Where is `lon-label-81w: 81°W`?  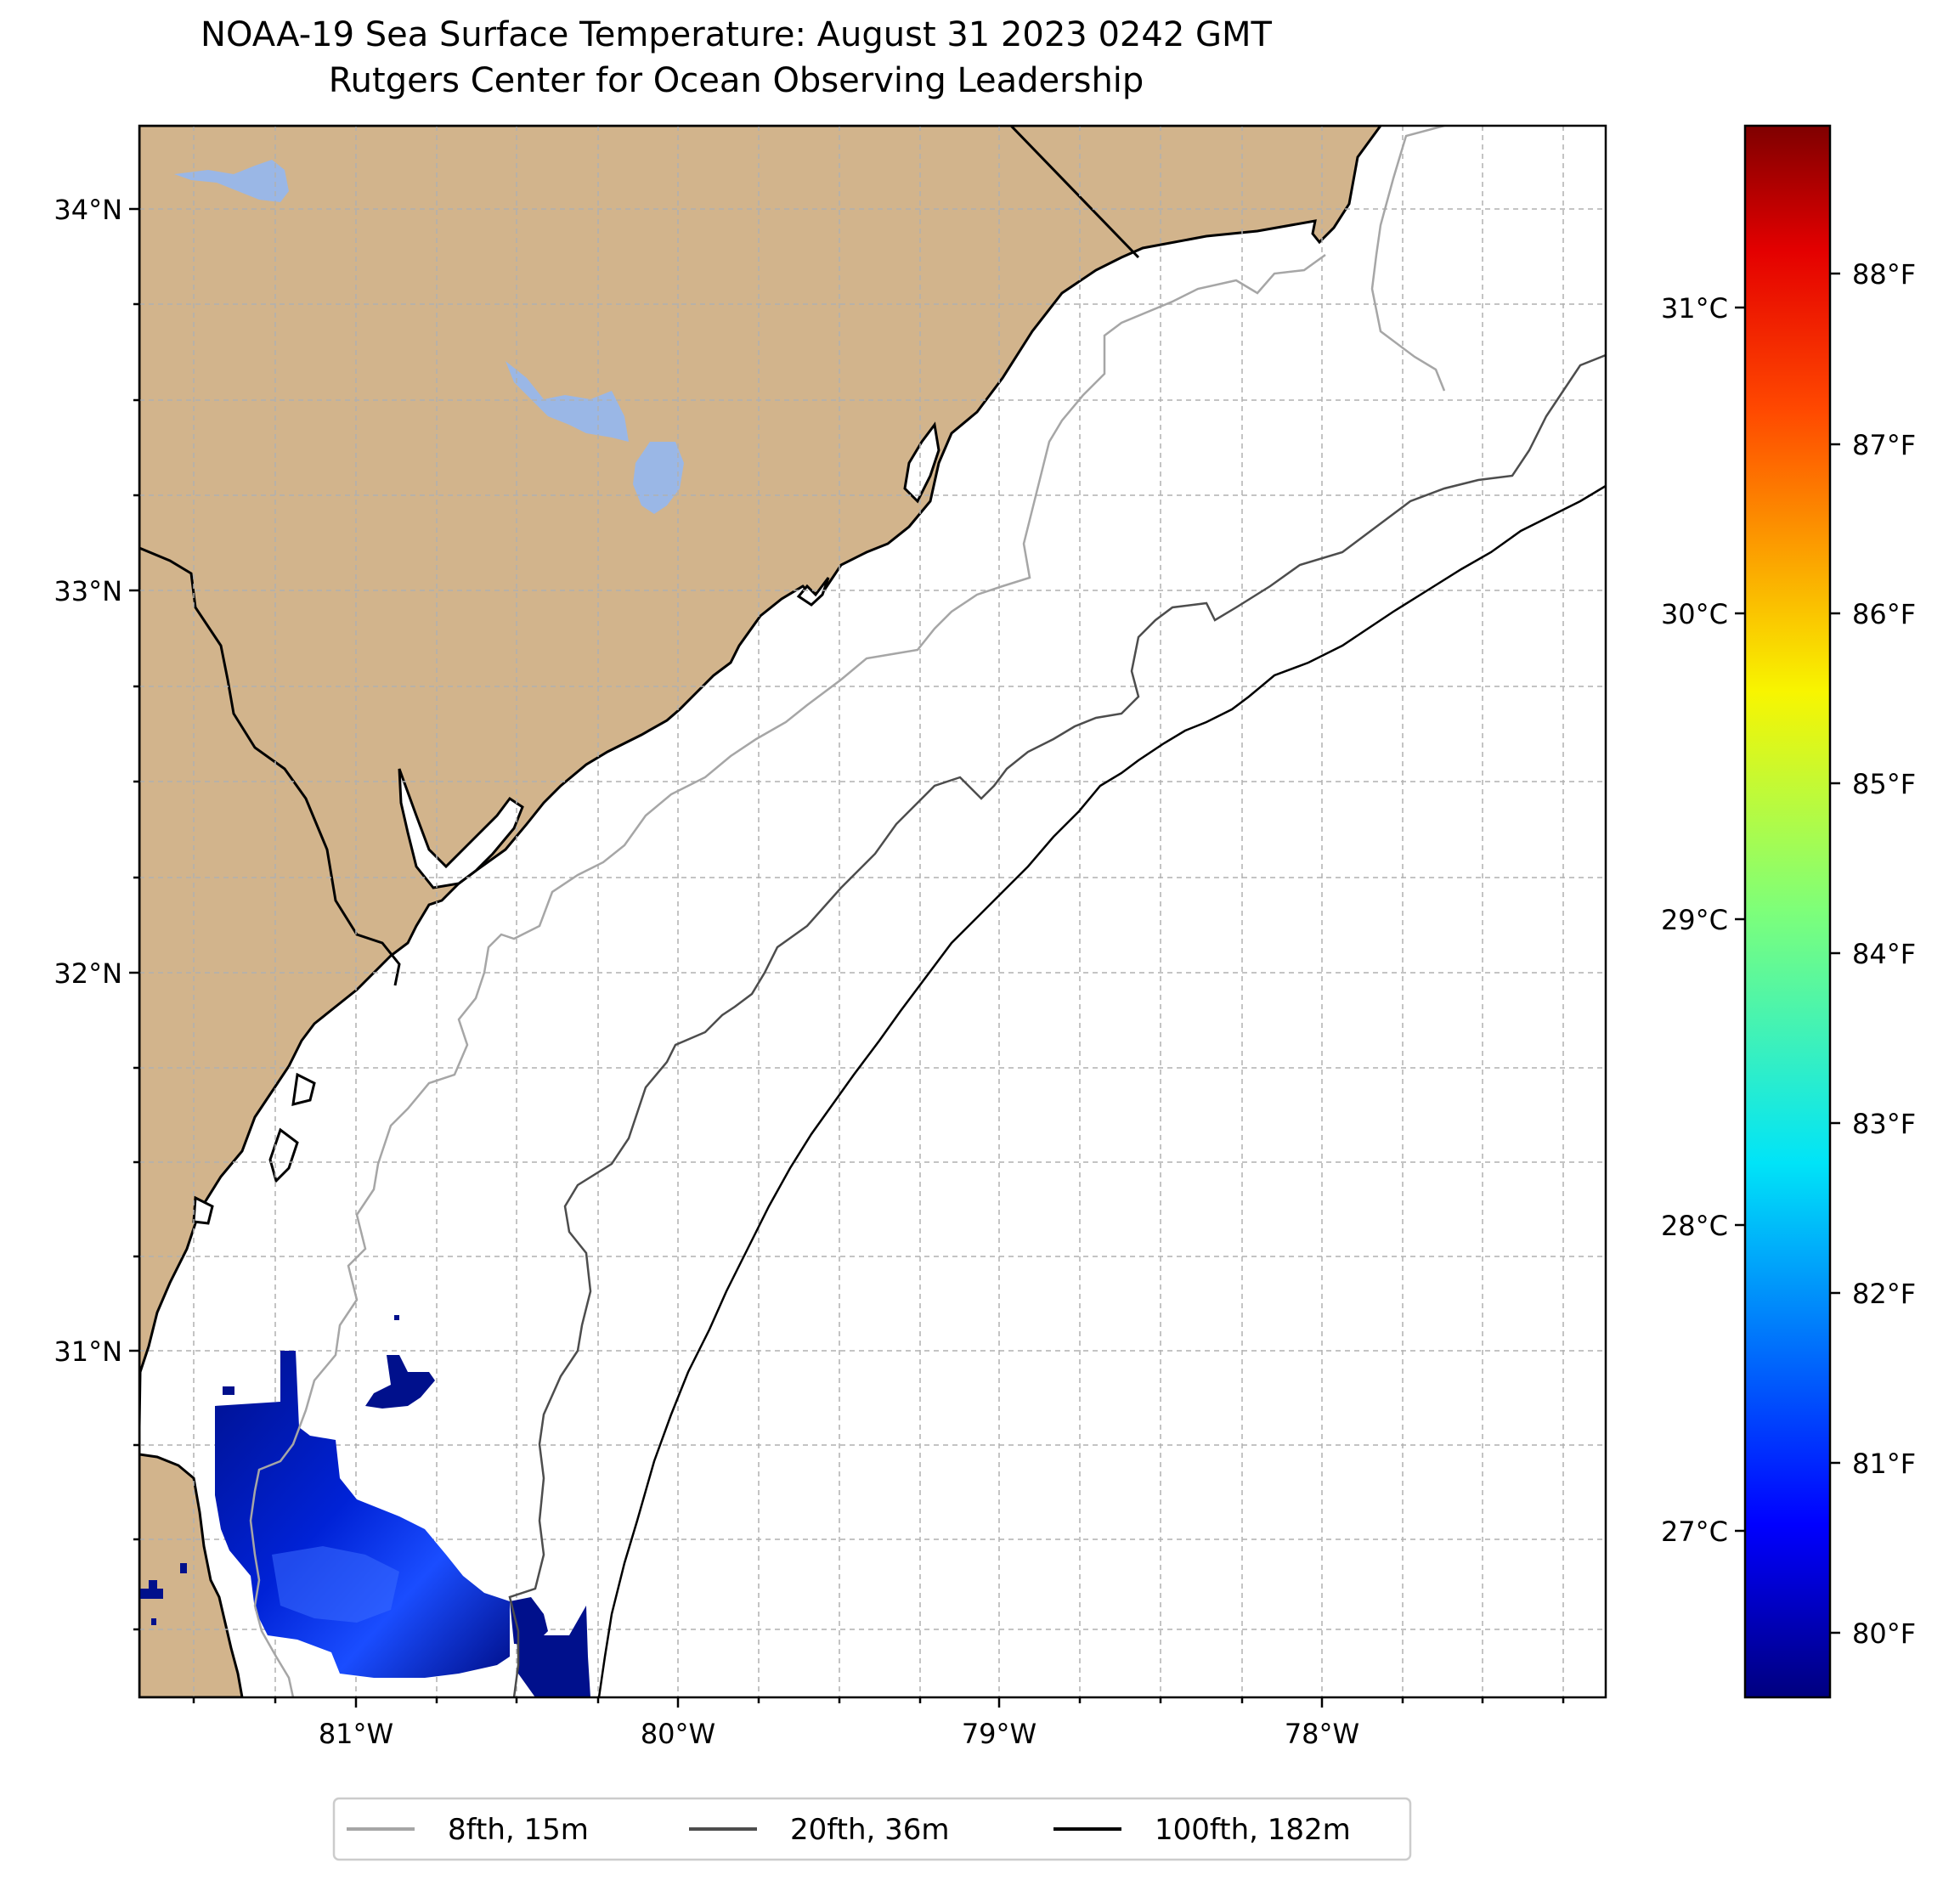
lon-label-81w: 81°W is located at coordinates (356, 1734).